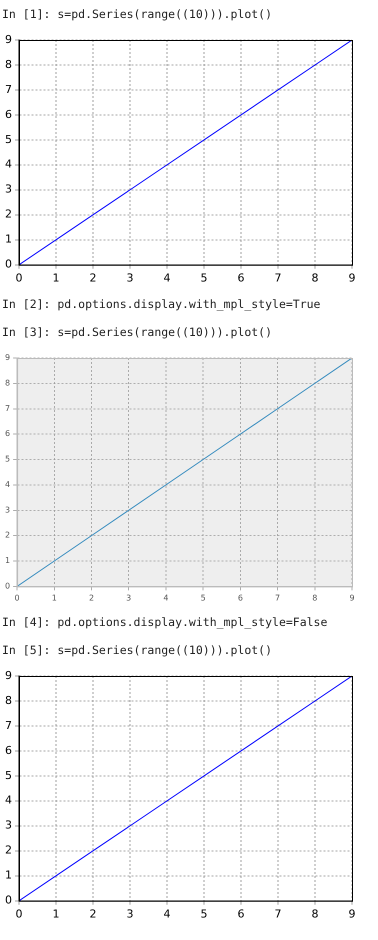  What do you see at coordinates (137, 650) in the screenshot?
I see `text: In [5]: s=pd.Series(range((10))).plot()` at bounding box center [137, 650].